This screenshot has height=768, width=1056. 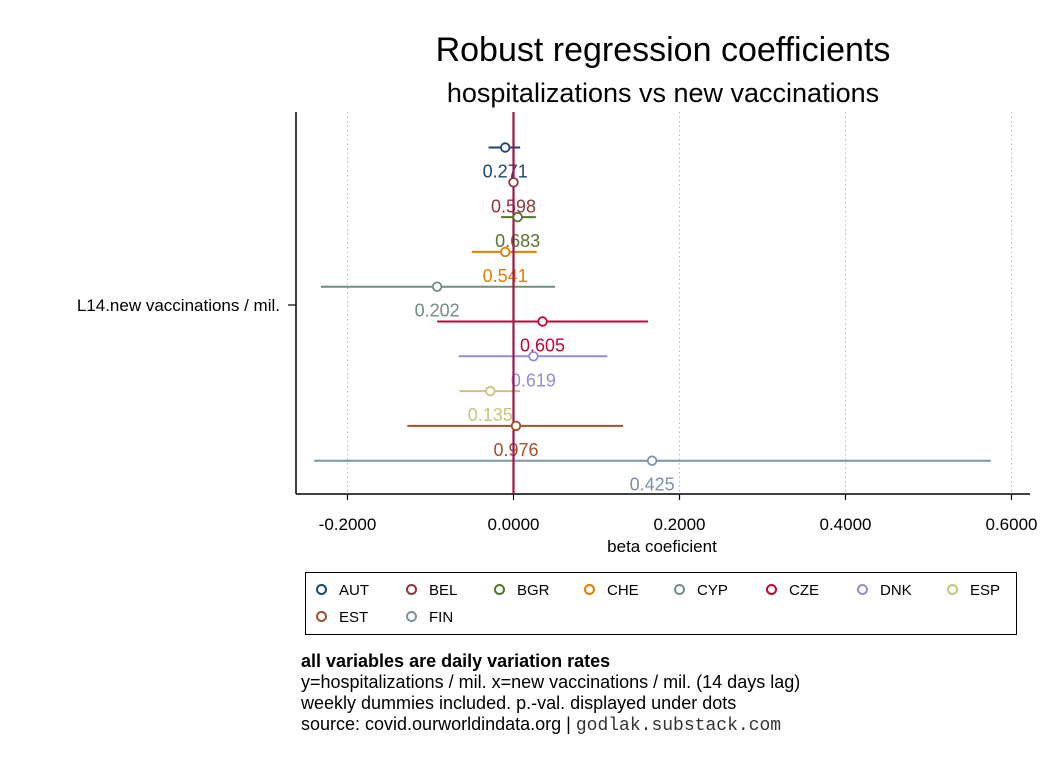 I want to click on point-est, so click(x=516, y=426).